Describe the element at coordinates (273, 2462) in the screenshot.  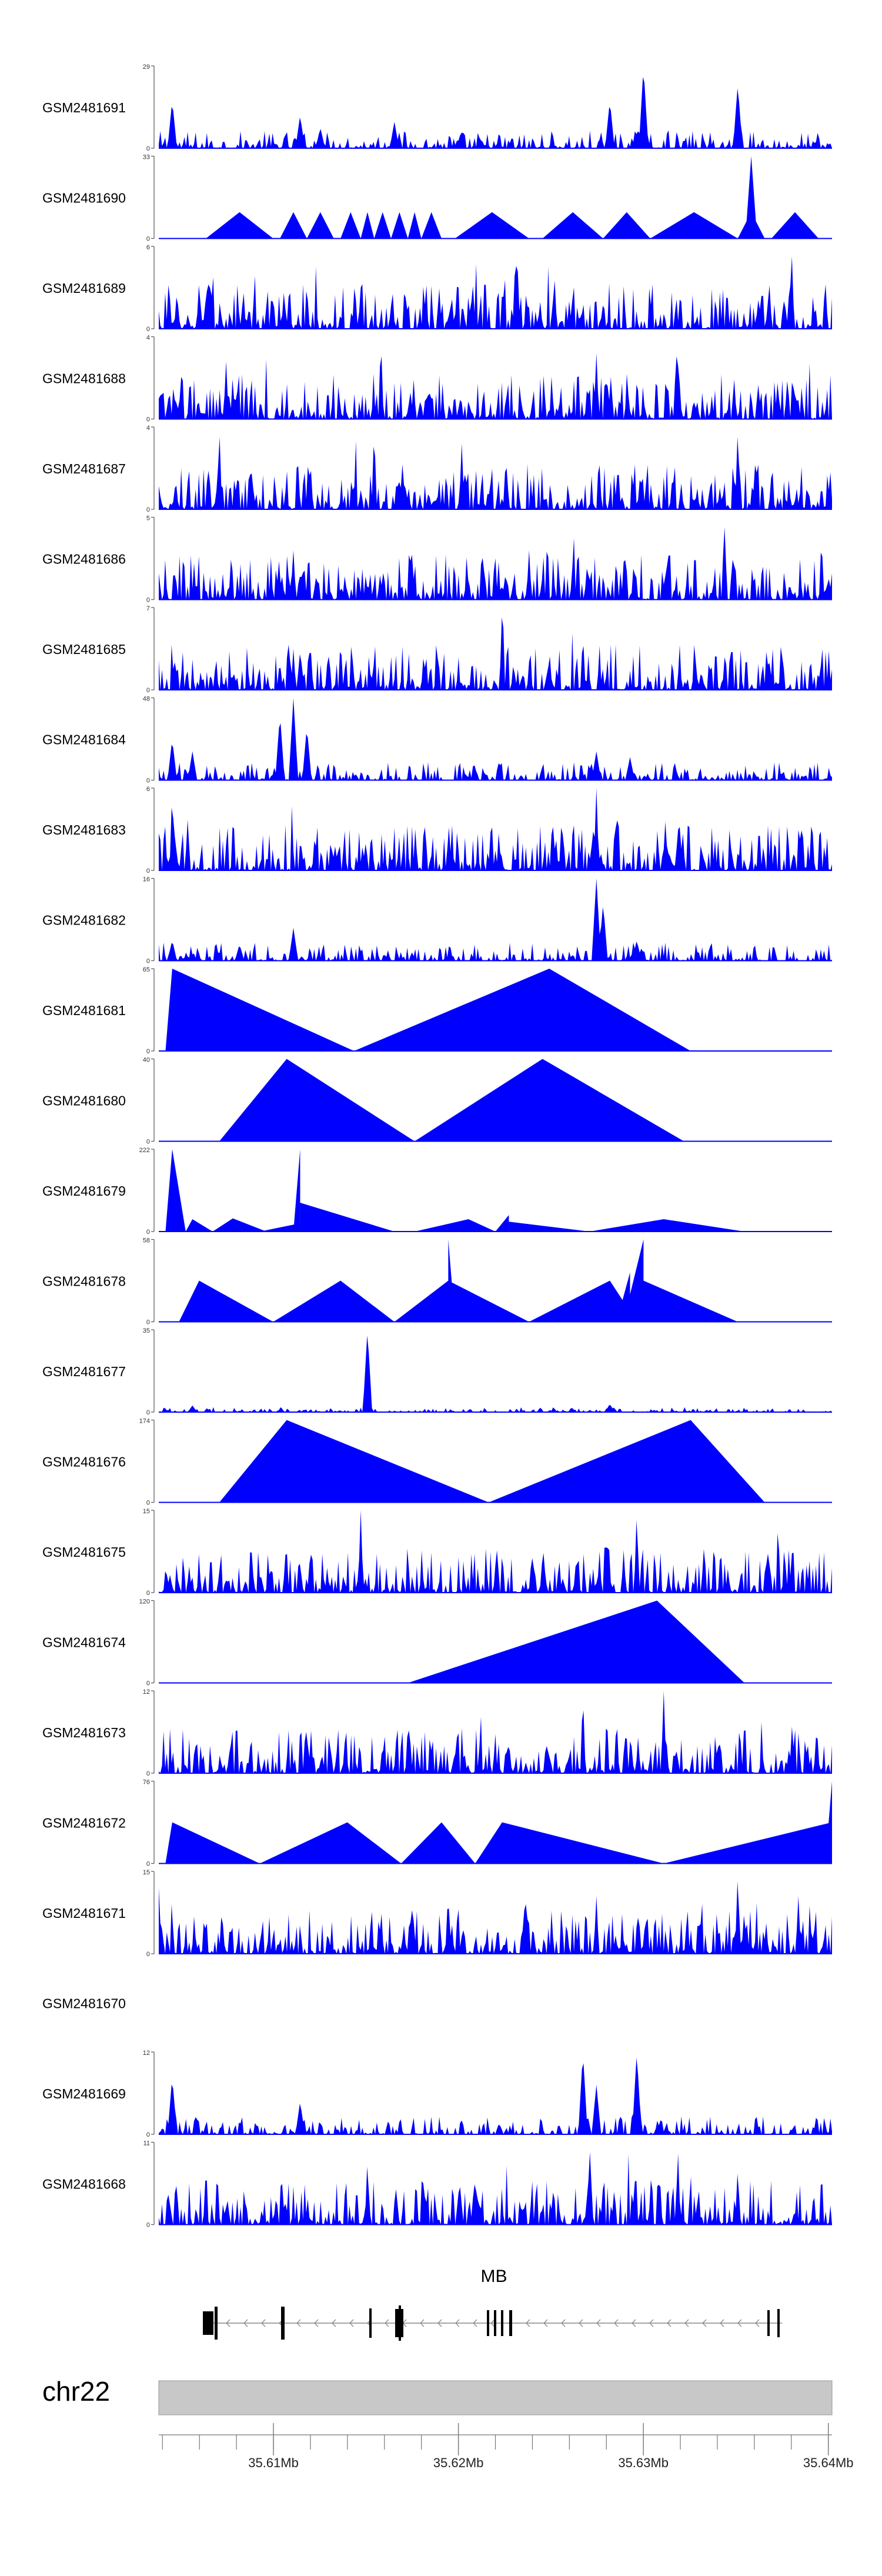
I see `x-tick-label: 35.61Mb` at that location.